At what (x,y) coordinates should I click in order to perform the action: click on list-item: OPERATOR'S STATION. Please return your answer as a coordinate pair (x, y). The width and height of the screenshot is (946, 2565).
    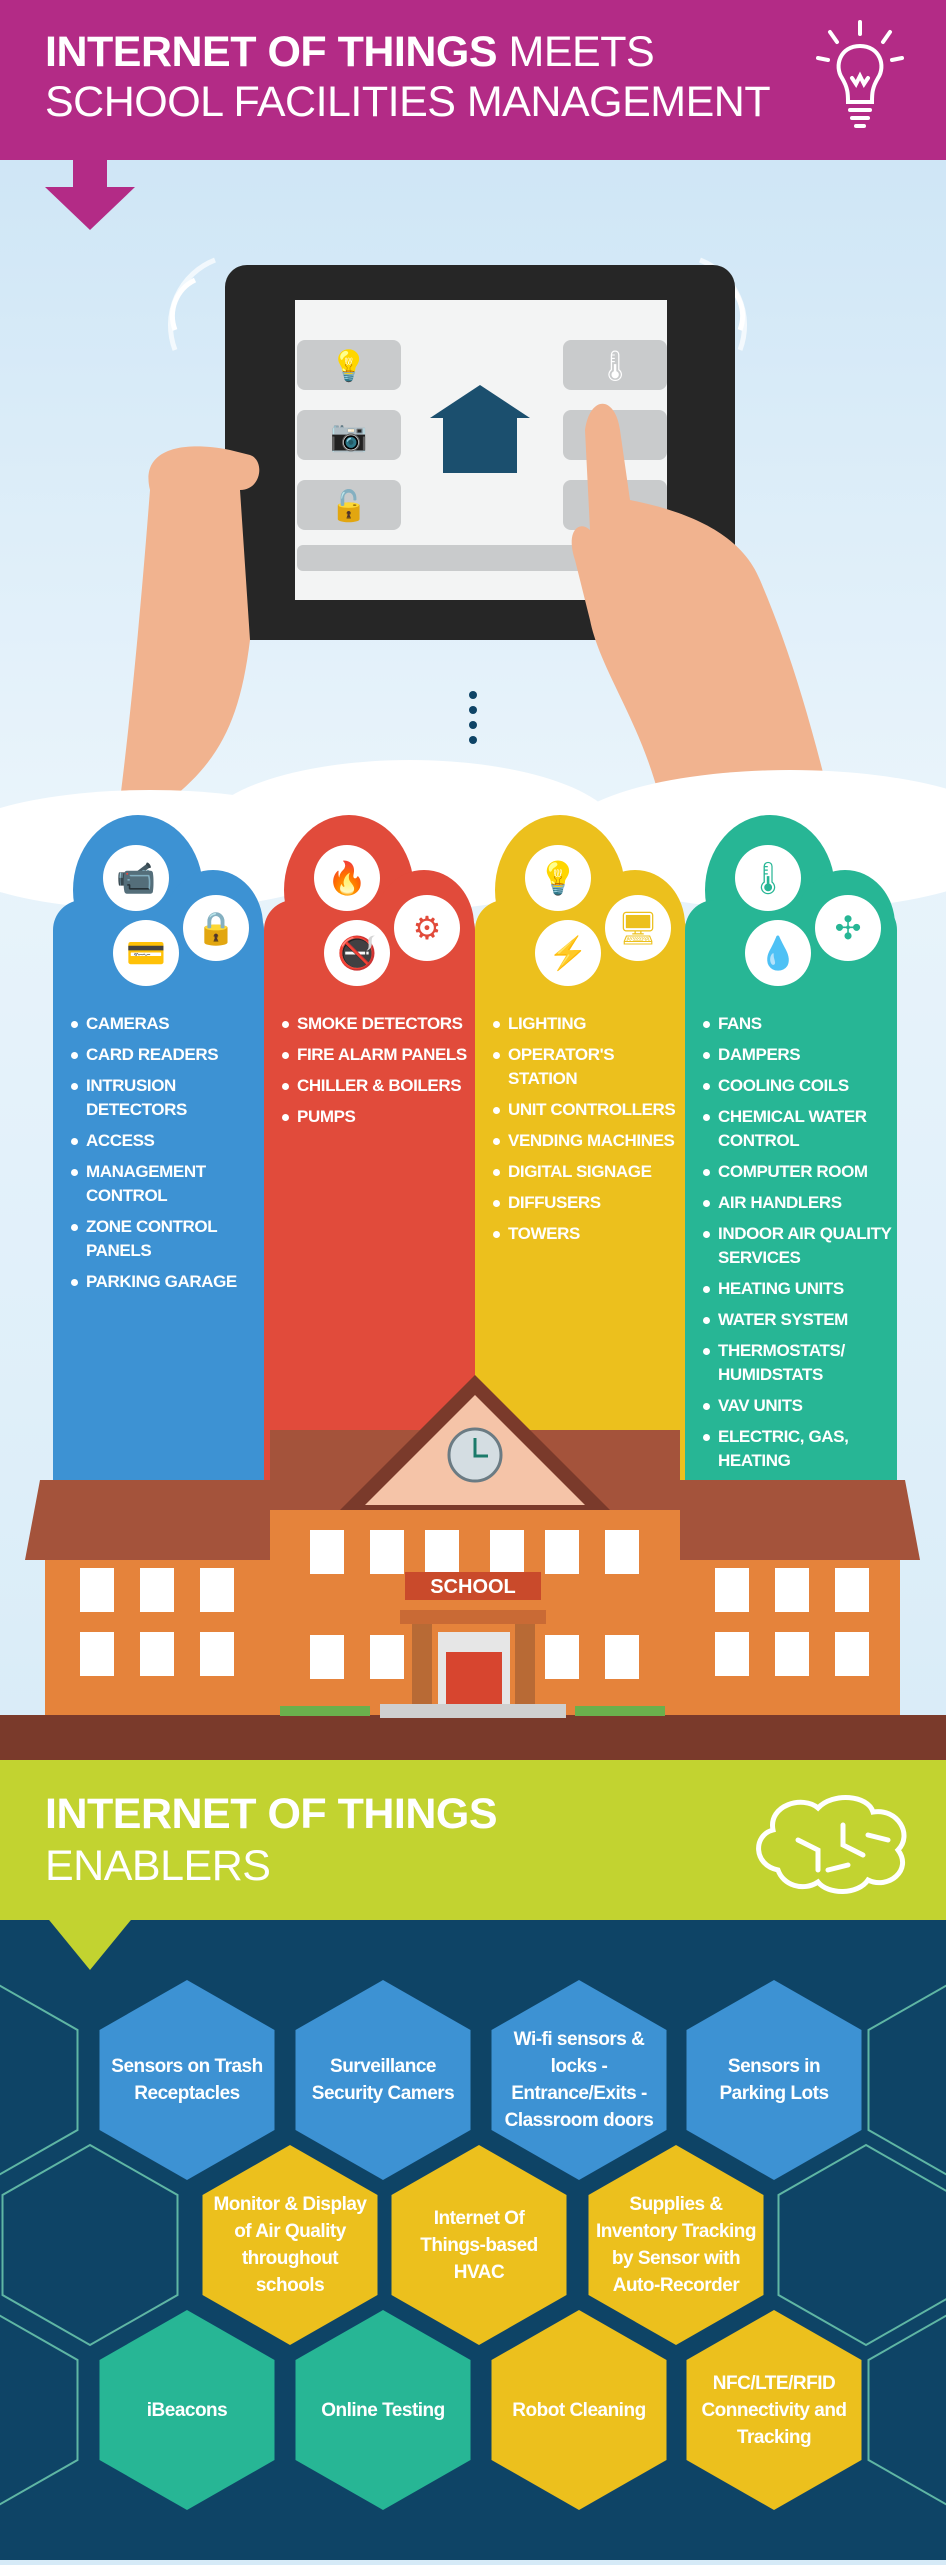
    Looking at the image, I should click on (588, 1067).